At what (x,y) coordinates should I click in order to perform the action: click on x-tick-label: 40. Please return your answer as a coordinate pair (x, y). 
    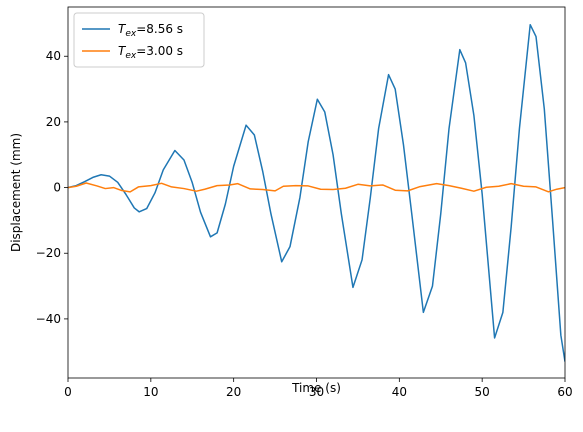
    Looking at the image, I should click on (399, 392).